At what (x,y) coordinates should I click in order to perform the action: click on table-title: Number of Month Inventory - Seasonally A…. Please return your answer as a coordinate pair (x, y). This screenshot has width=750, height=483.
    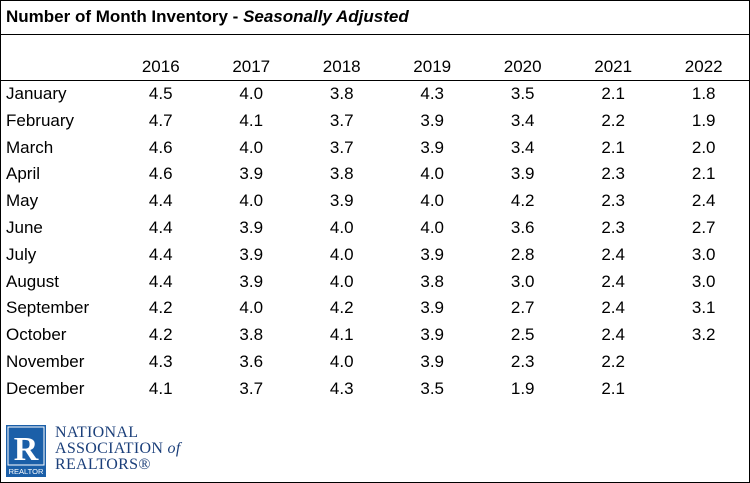
    Looking at the image, I should click on (207, 17).